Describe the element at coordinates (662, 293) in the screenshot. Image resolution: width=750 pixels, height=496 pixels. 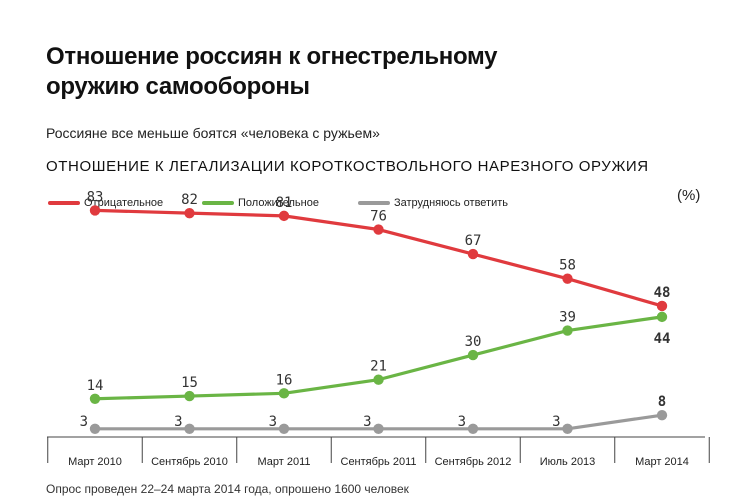
I see `data-label: 48` at that location.